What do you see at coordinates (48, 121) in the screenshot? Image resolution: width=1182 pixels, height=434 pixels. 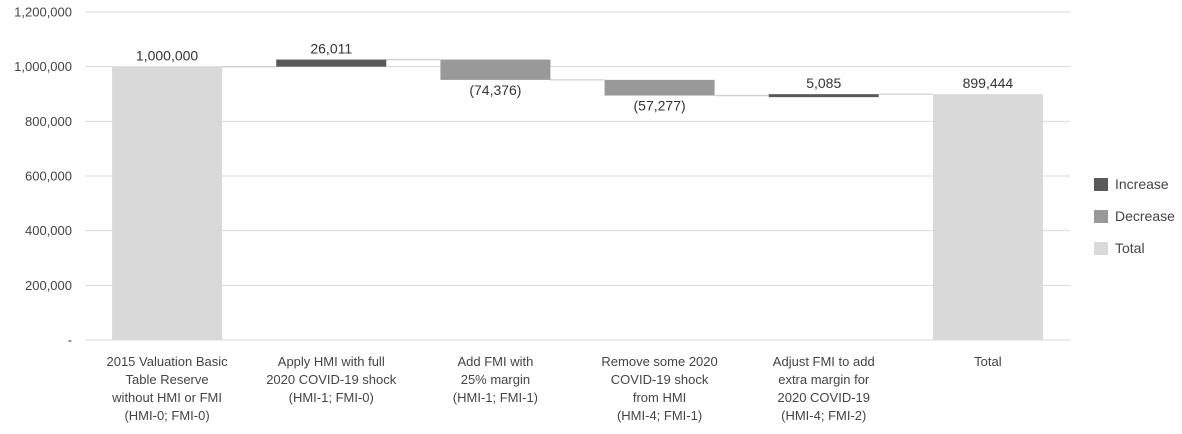 I see `y-tick-label: 800,000` at bounding box center [48, 121].